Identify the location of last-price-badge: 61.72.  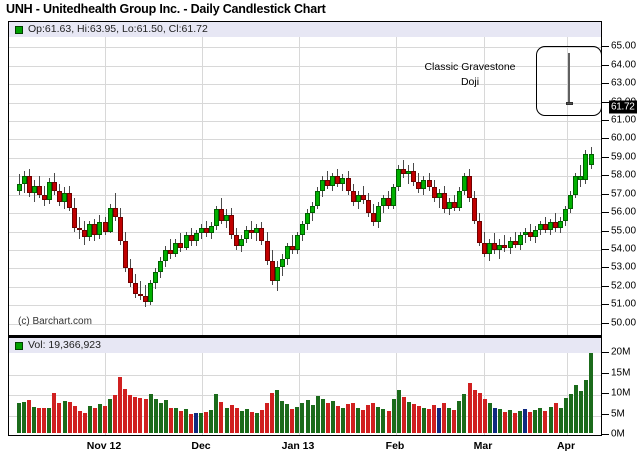
(623, 107).